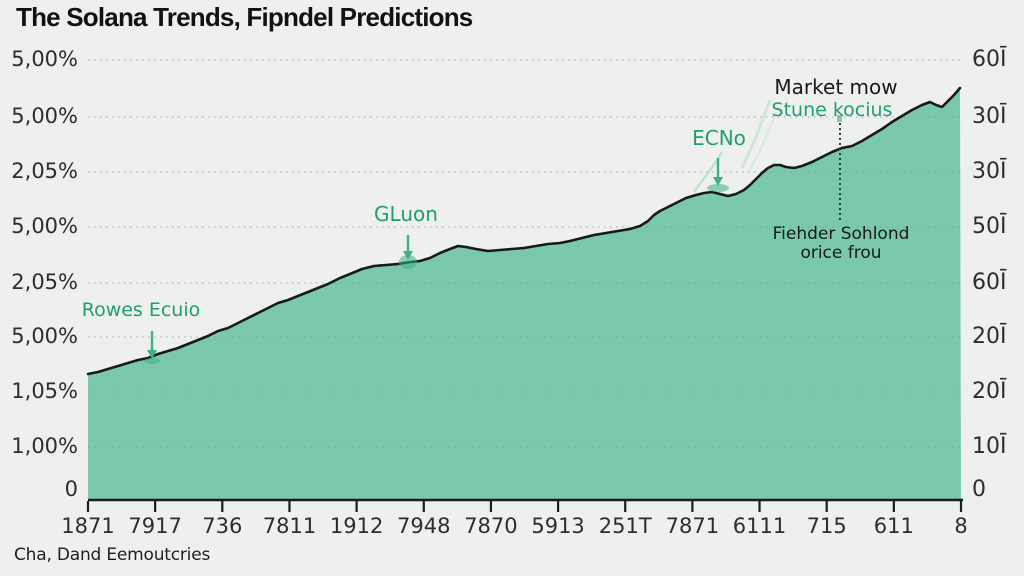 The image size is (1024, 576). I want to click on rowes-arrow-down-arrow-icon, so click(152, 354).